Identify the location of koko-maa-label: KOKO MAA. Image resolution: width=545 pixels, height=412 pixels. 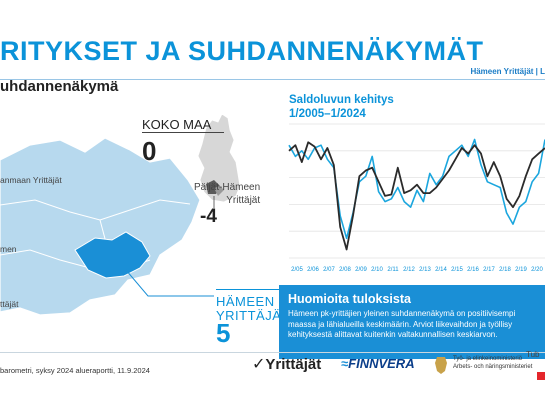
(177, 124).